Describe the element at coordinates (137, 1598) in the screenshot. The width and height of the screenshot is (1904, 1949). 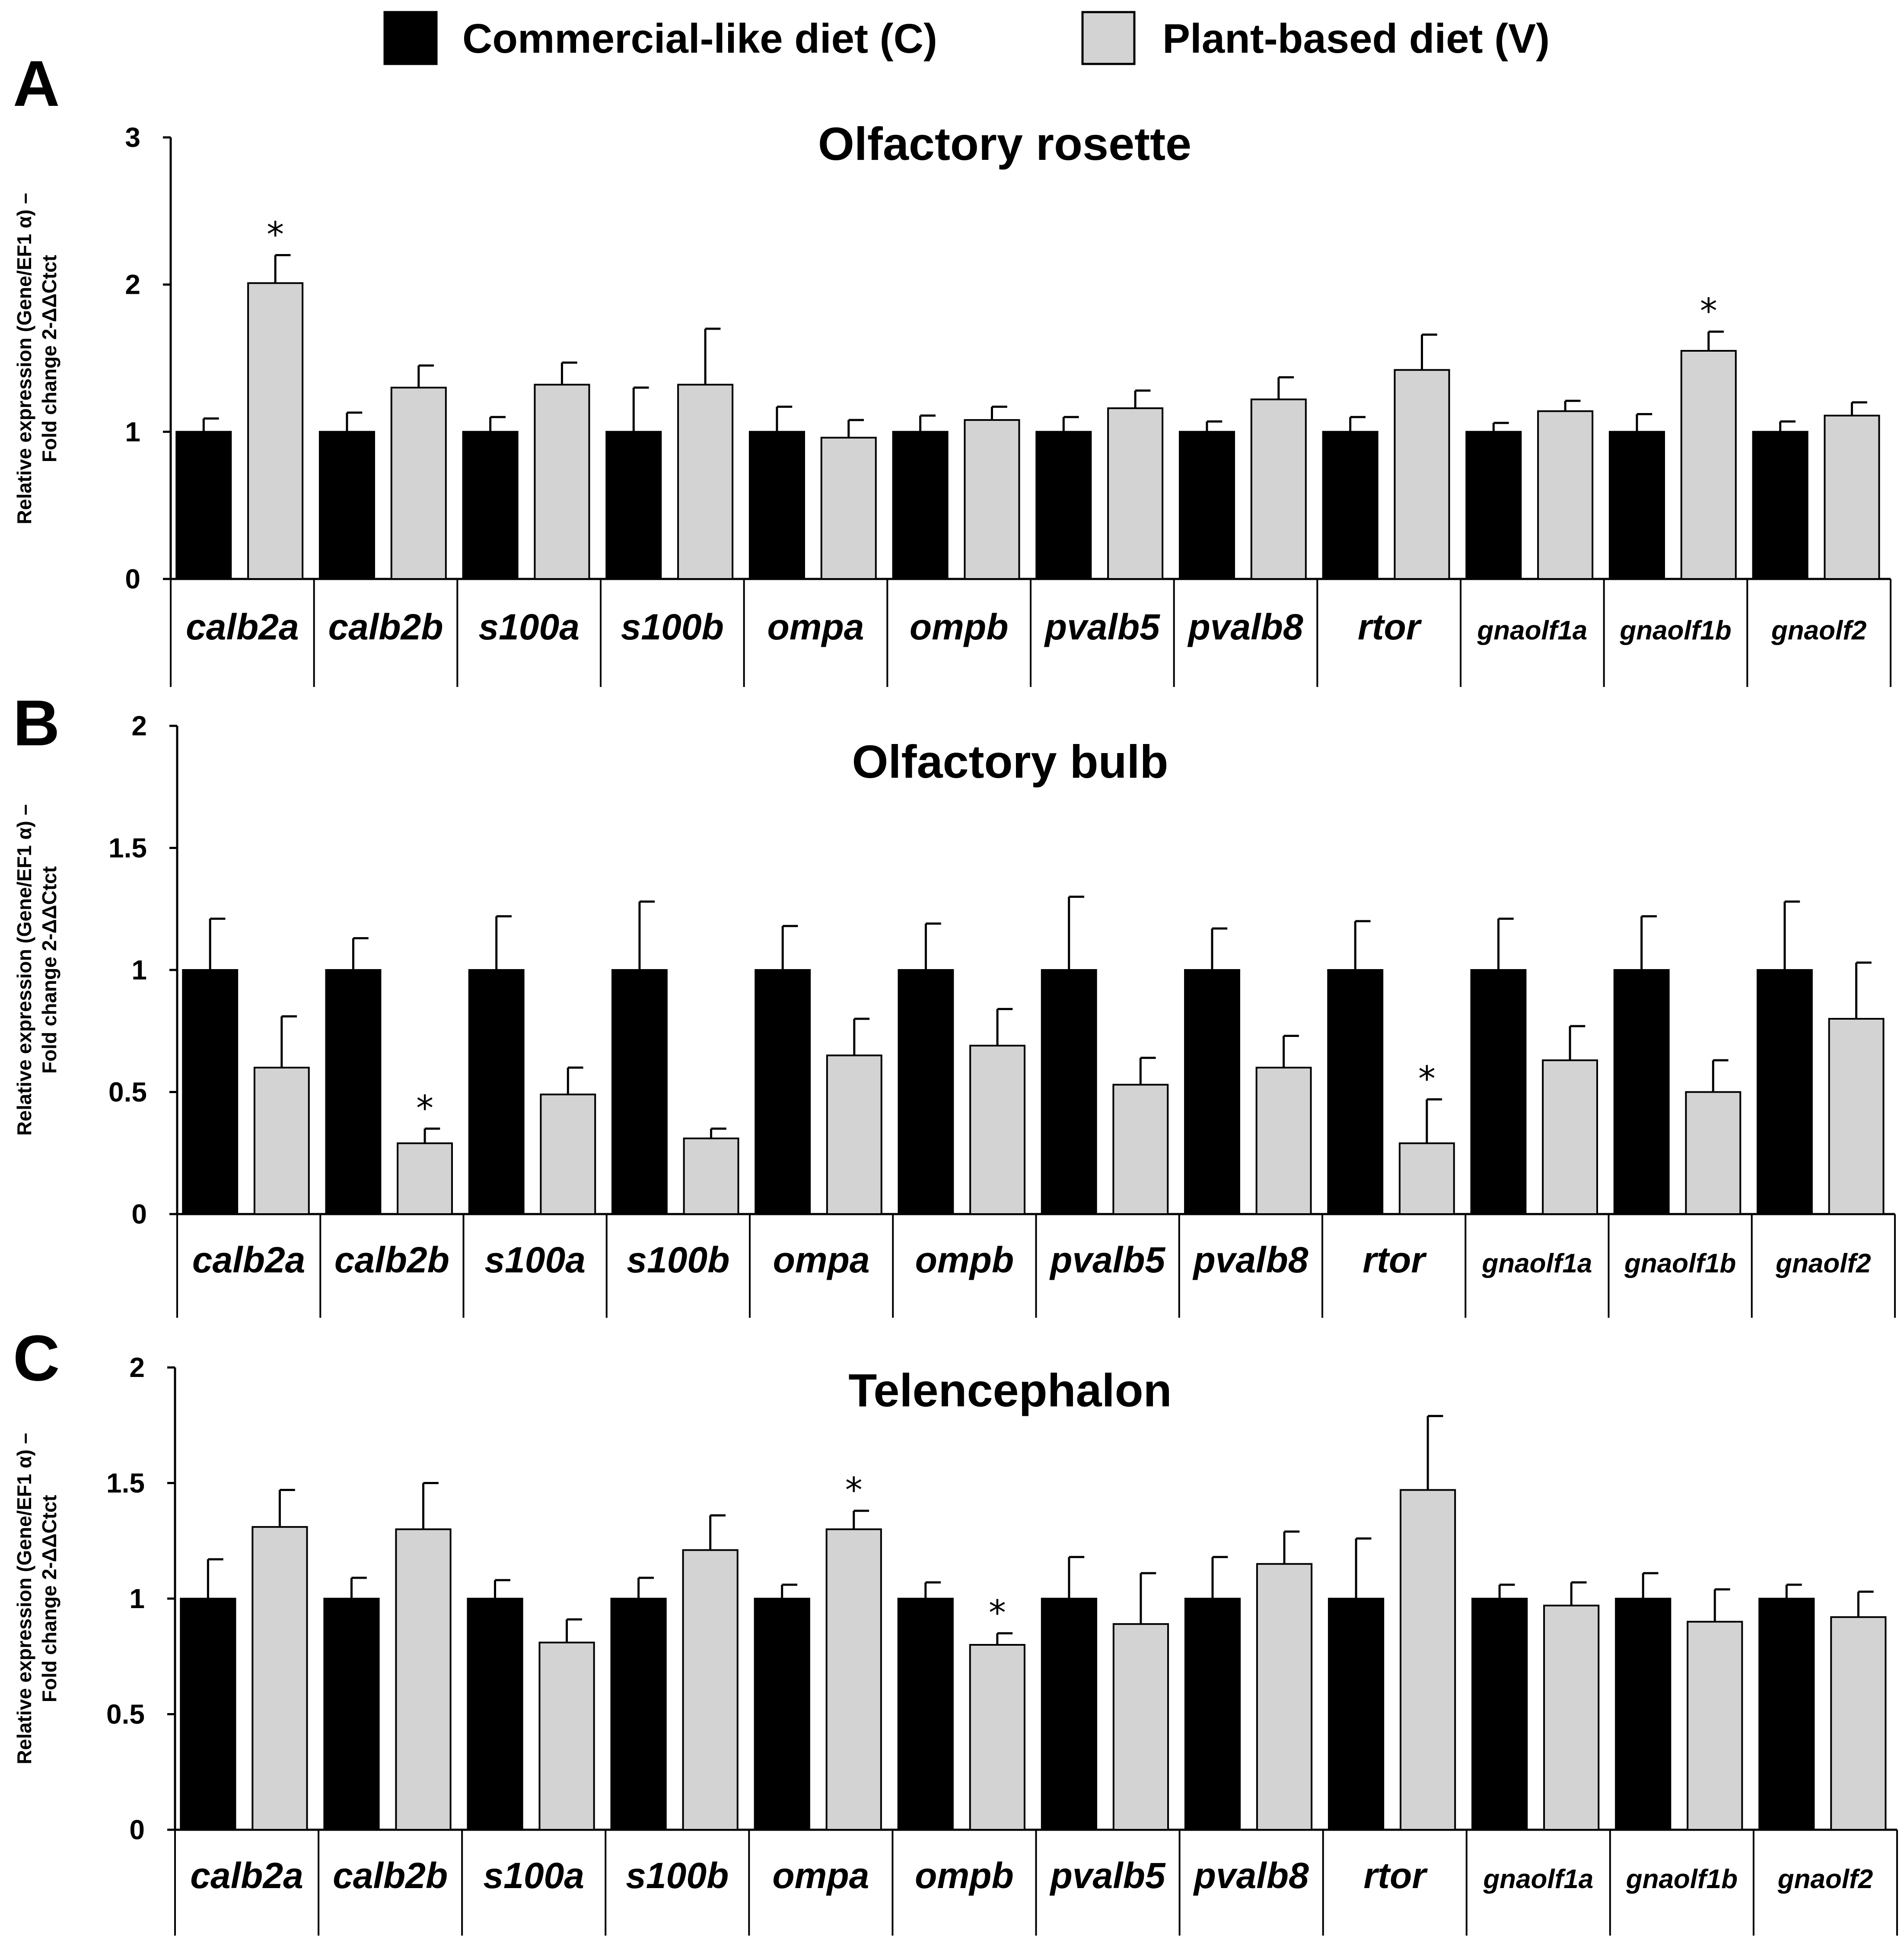
I see `y-tick-label: 1` at that location.